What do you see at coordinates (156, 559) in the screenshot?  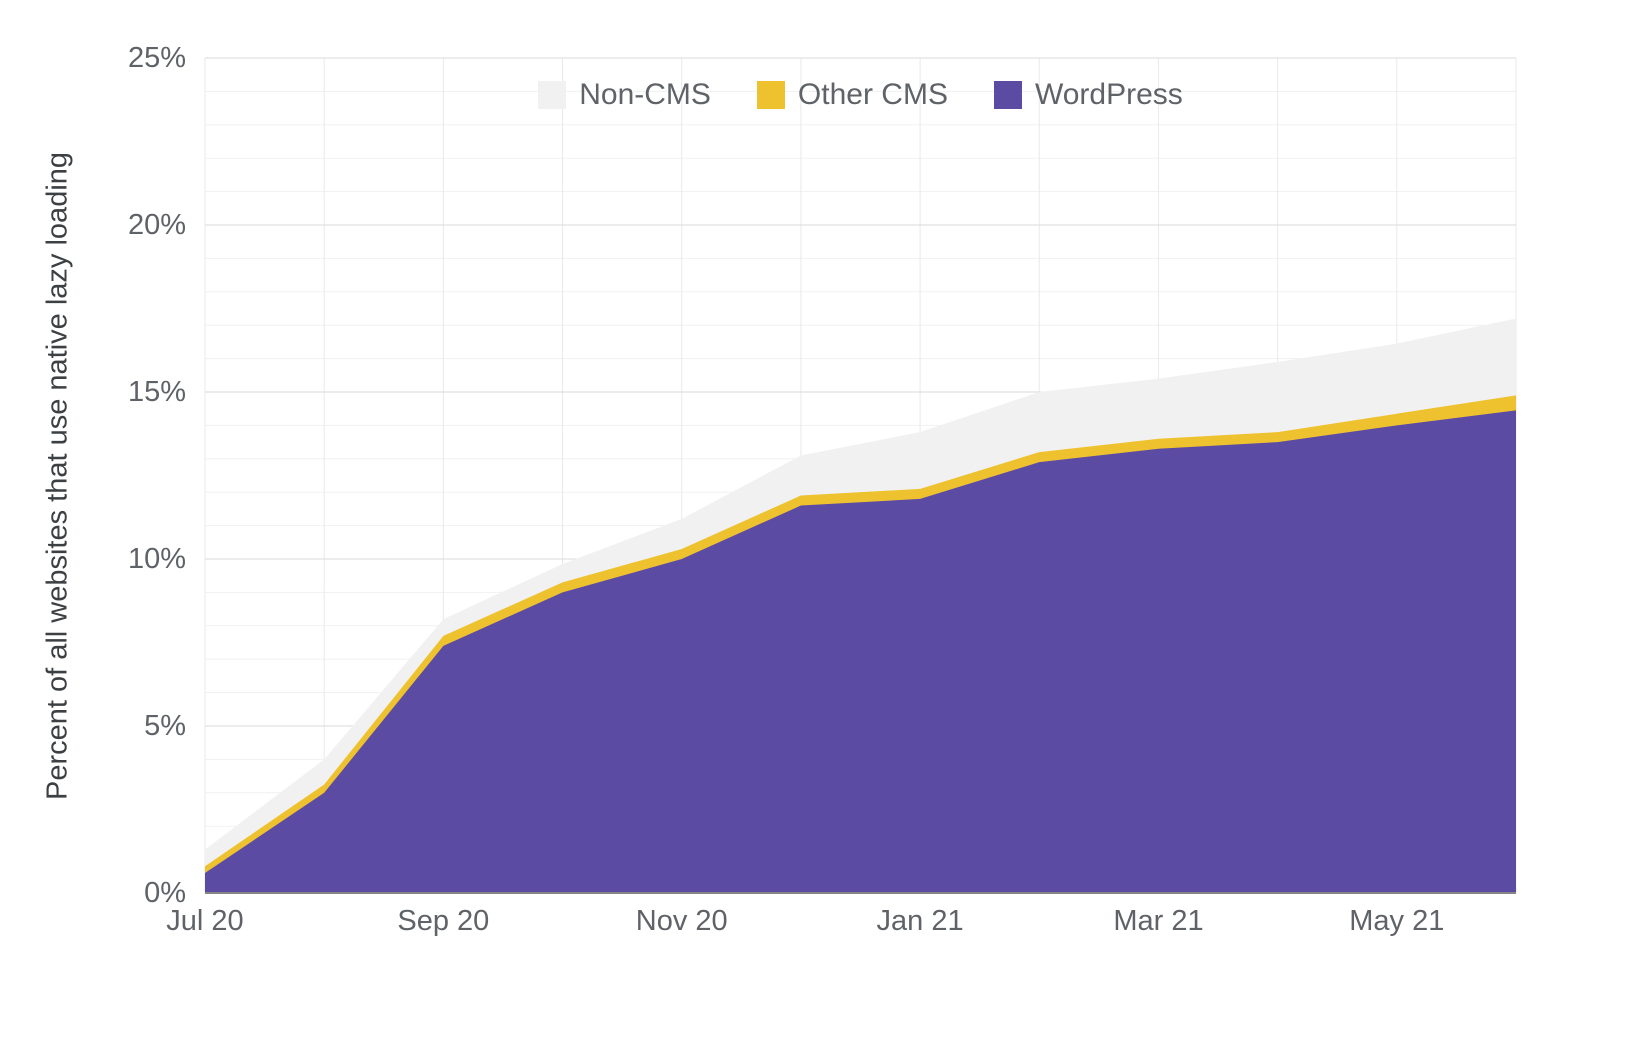 I see `y-tick-label: 10%` at bounding box center [156, 559].